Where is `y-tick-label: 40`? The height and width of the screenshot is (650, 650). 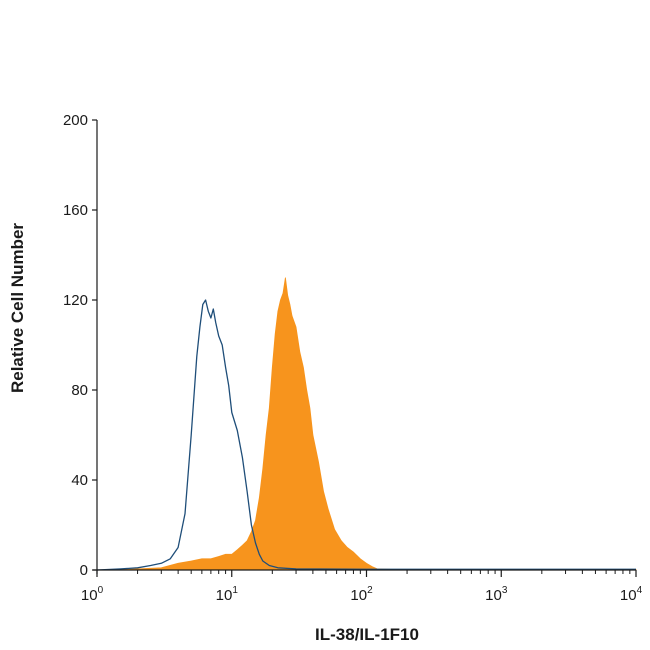
y-tick-label: 40 is located at coordinates (79, 480).